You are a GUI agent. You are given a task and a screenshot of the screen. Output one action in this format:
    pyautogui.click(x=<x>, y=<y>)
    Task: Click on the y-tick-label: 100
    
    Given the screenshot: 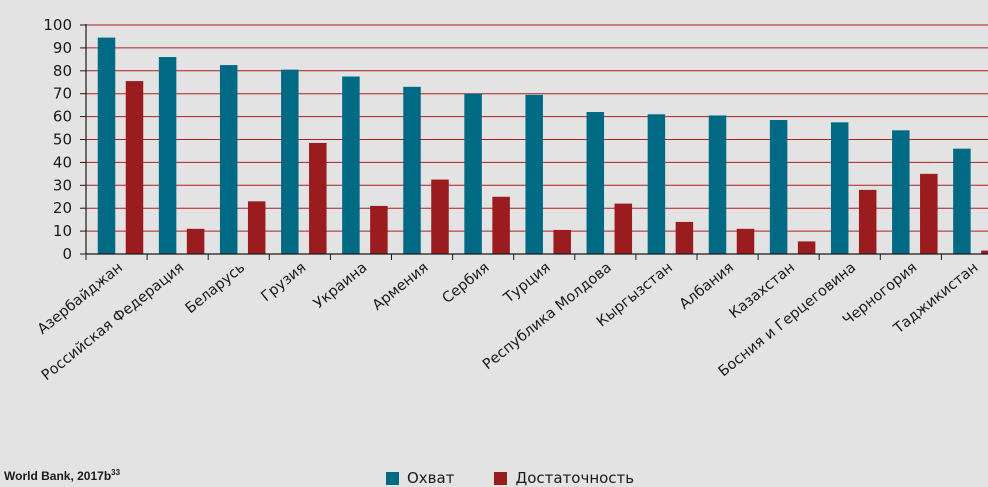 What is the action you would take?
    pyautogui.click(x=57, y=25)
    